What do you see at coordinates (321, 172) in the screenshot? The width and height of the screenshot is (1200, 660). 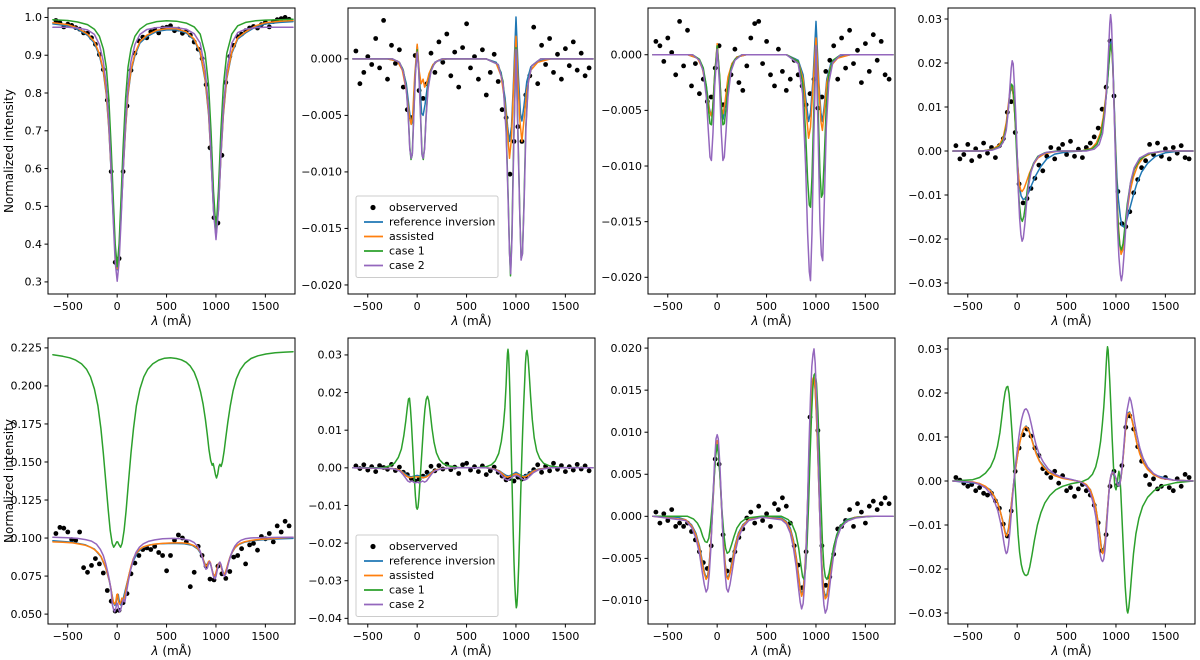 I see `y-tick-label: −0.010` at bounding box center [321, 172].